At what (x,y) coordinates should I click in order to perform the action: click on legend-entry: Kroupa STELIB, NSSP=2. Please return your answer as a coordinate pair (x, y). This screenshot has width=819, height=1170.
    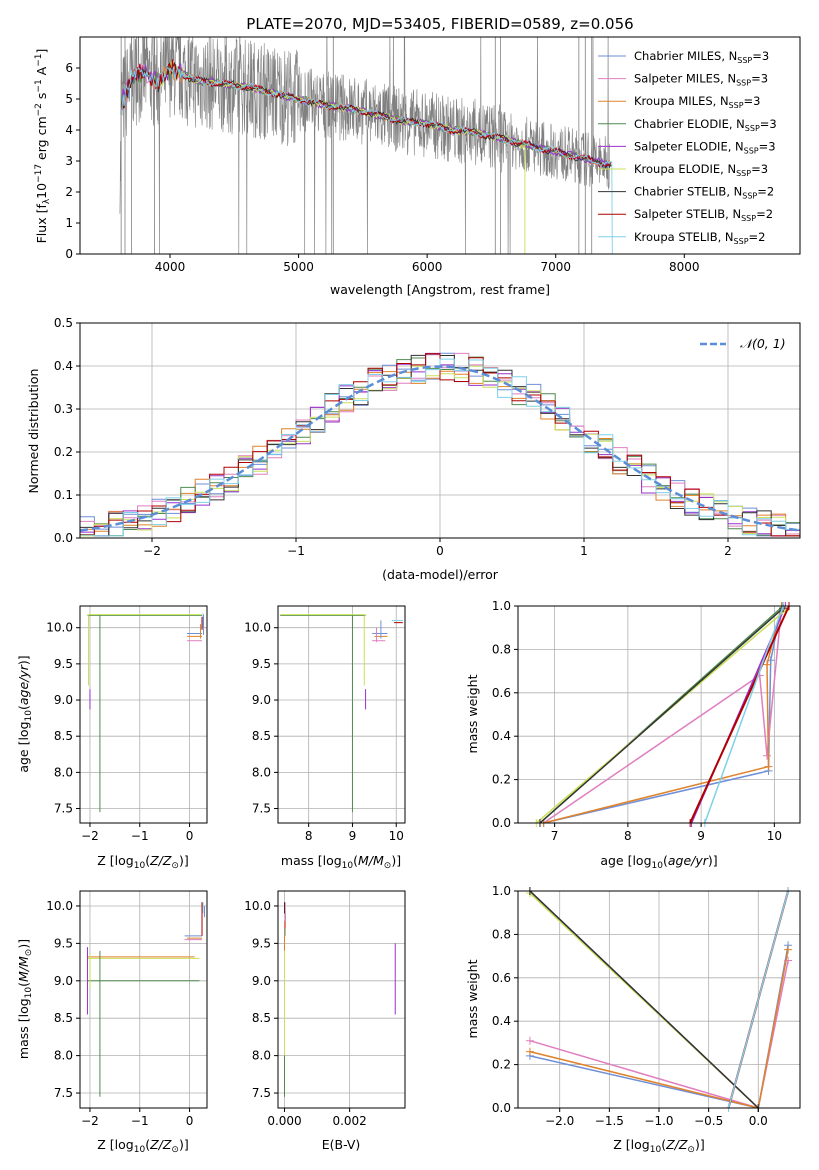
    Looking at the image, I should click on (699, 238).